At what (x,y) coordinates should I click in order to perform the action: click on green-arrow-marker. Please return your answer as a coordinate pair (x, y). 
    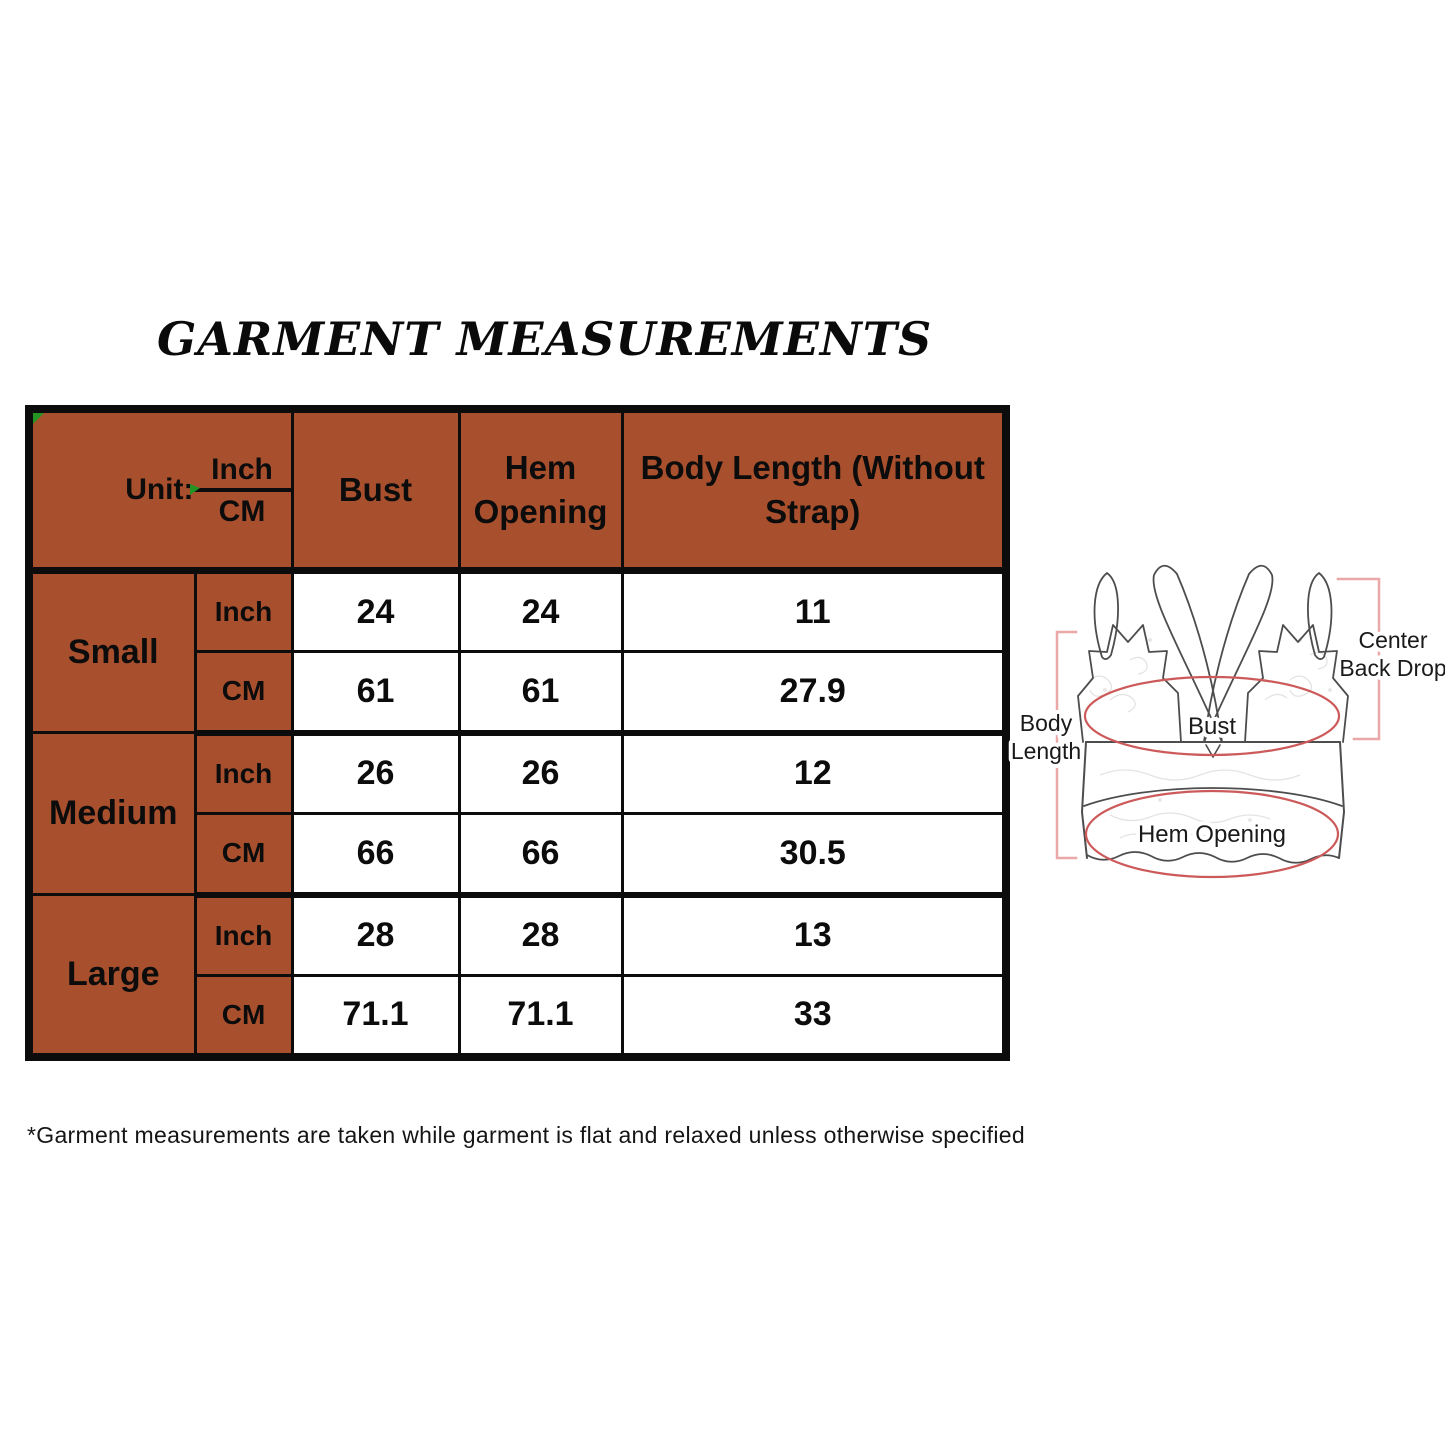
    Looking at the image, I should click on (194, 489).